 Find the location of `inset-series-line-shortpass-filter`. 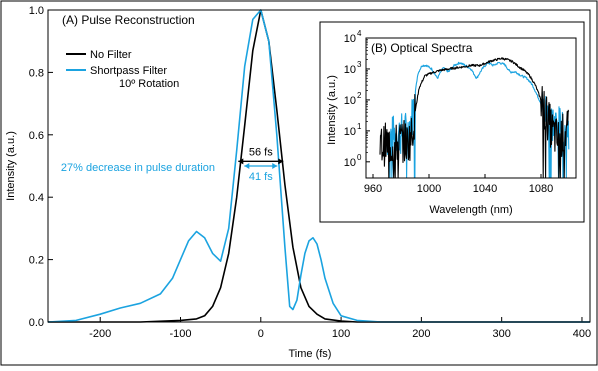

inset-series-line-shortpass-filter is located at coordinates (478, 120).